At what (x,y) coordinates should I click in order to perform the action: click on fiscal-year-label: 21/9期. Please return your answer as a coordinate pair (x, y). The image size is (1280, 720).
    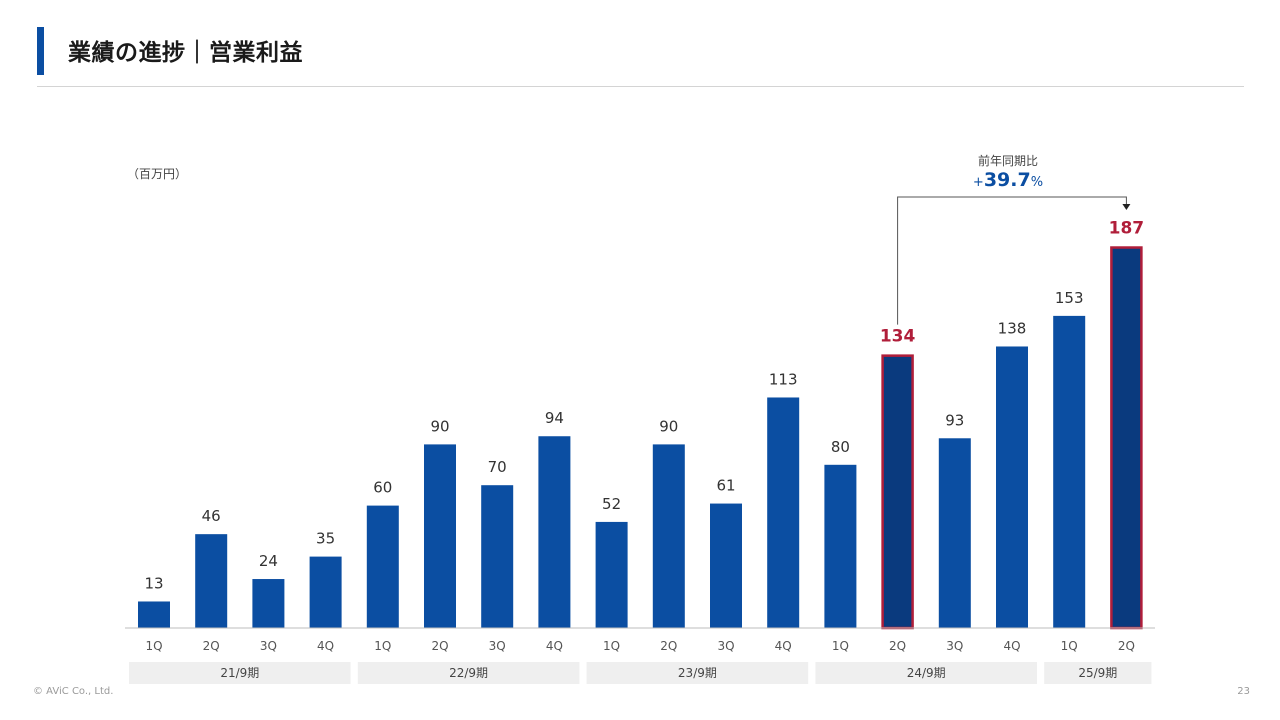
    Looking at the image, I should click on (239, 673).